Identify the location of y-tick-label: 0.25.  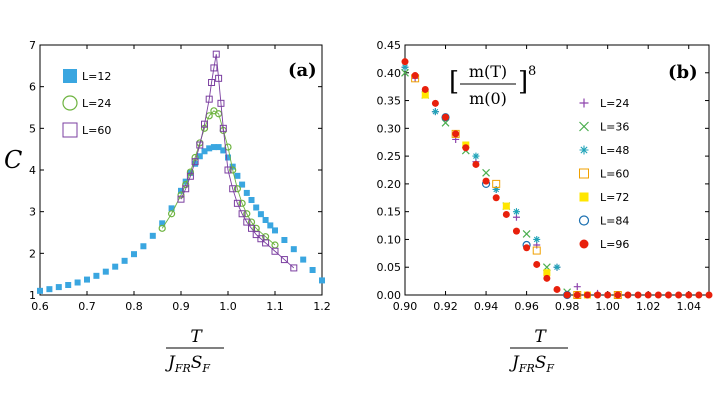
(389, 156).